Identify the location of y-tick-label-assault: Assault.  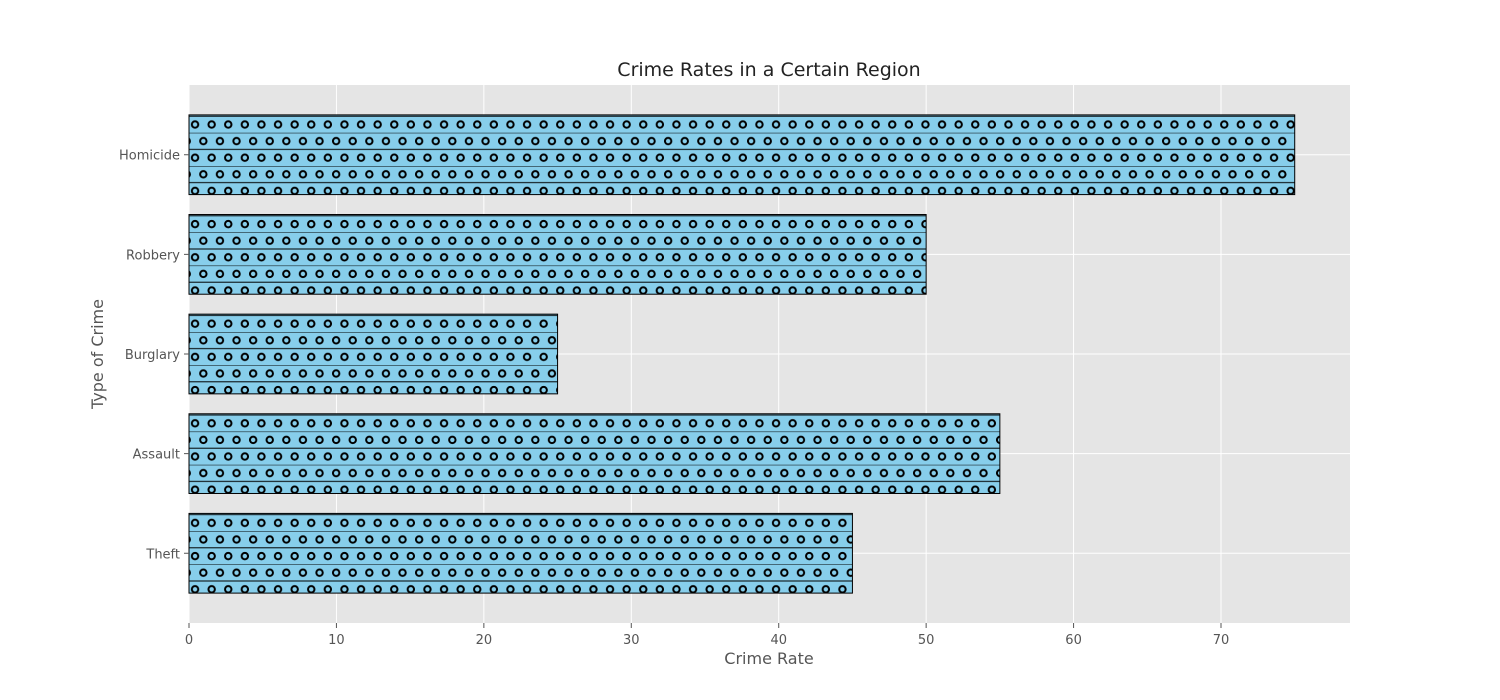
(156, 455).